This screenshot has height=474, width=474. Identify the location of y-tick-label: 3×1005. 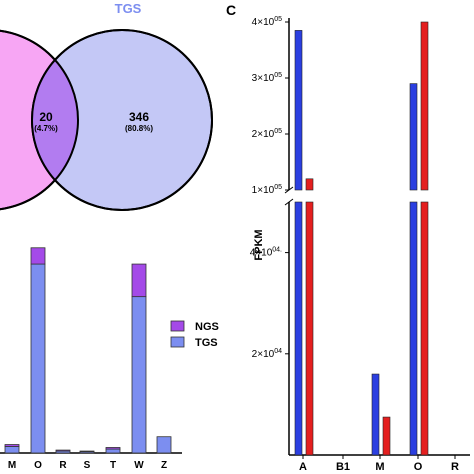
(267, 78).